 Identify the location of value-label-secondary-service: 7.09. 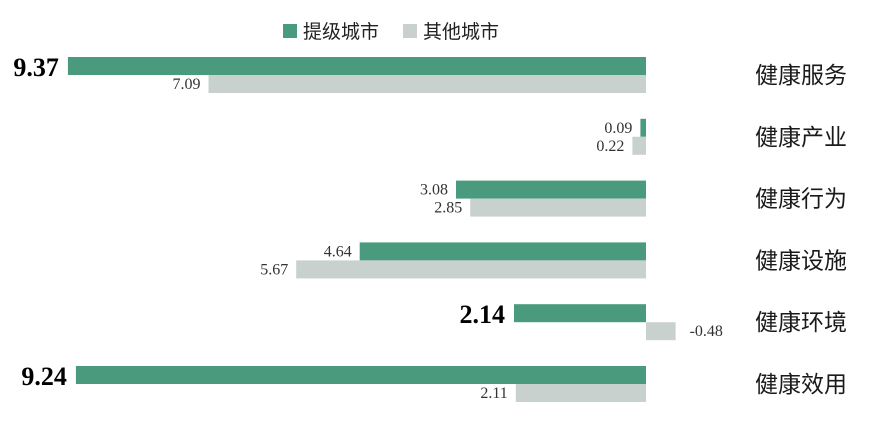
(187, 84).